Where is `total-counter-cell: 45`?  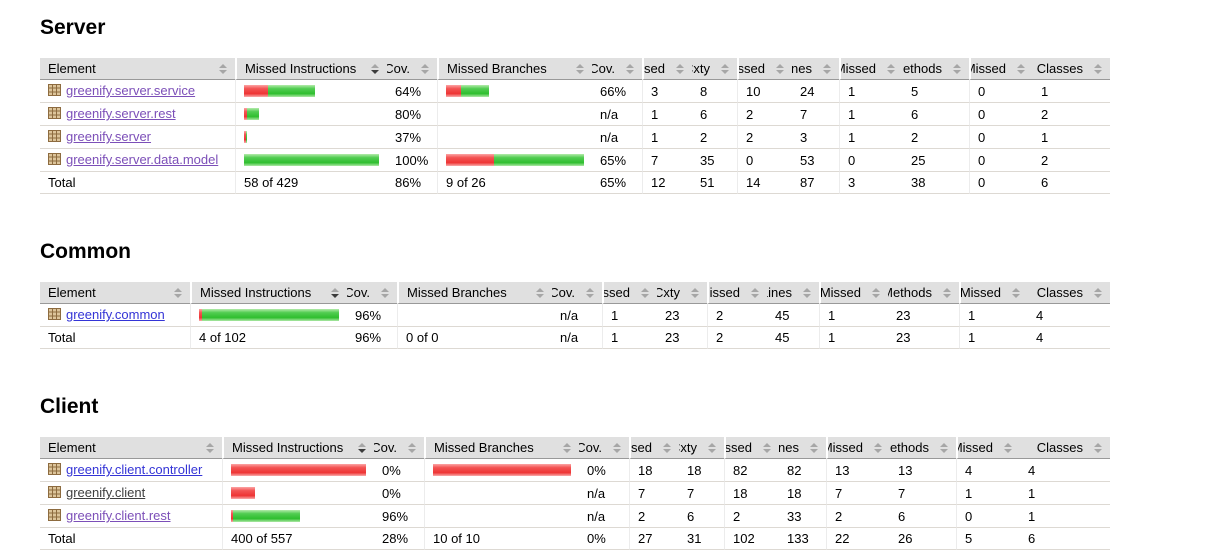 total-counter-cell: 45 is located at coordinates (793, 338).